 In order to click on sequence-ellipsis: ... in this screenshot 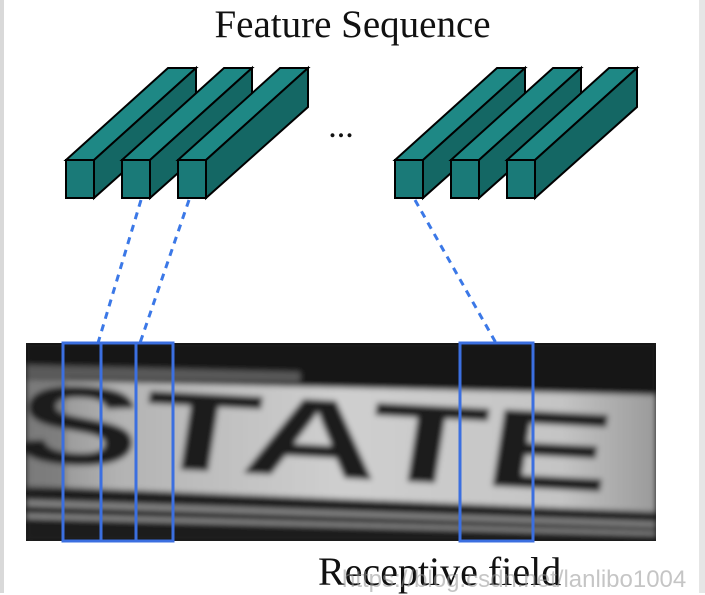, I will do `click(341, 126)`.